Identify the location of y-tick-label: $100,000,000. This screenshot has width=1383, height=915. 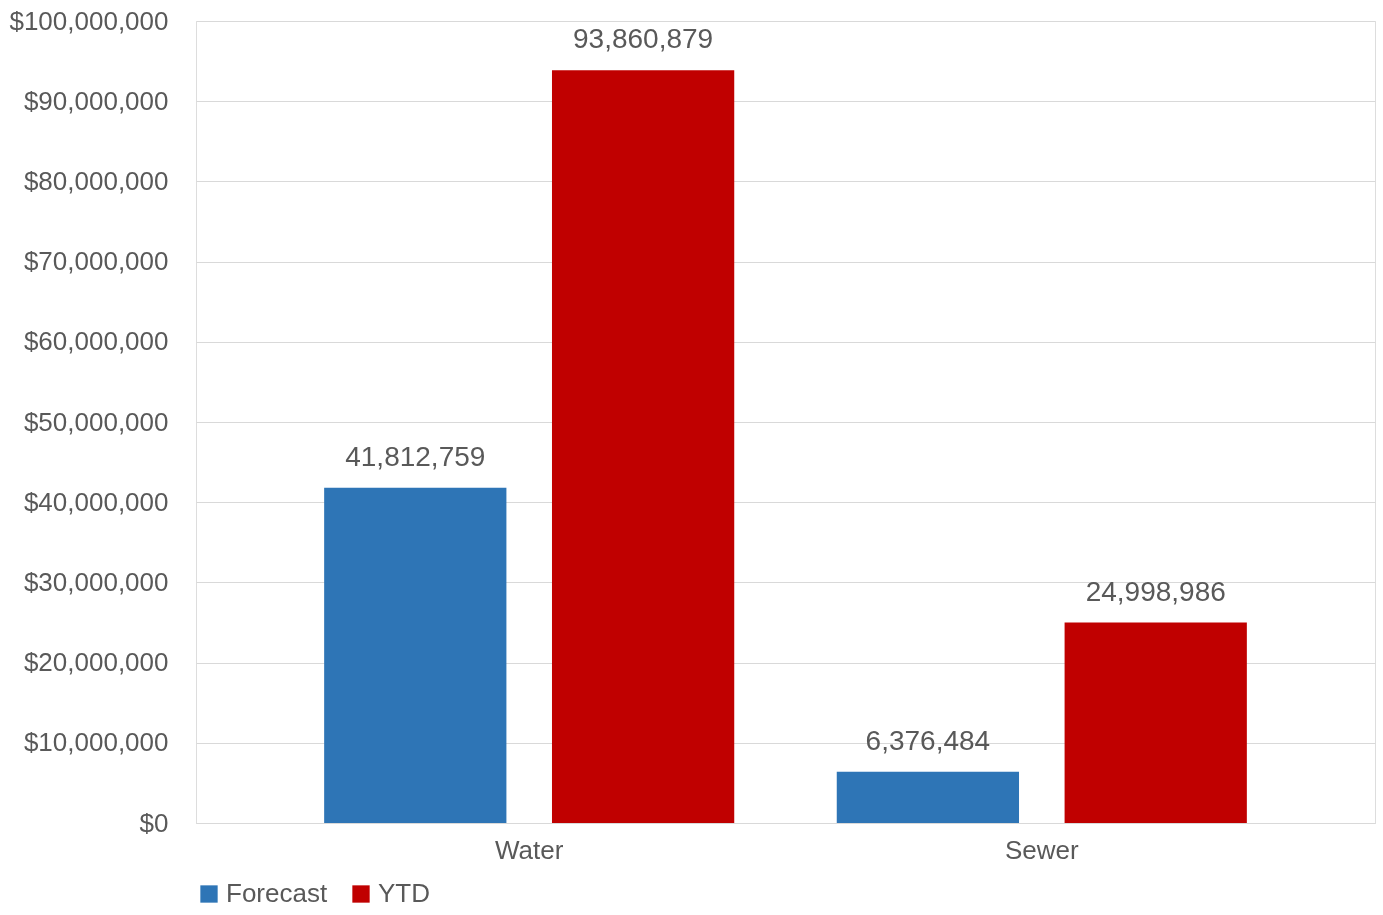
(89, 20).